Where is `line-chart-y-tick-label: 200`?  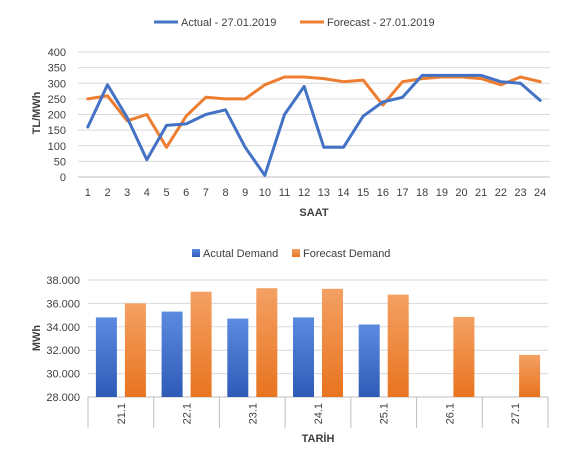 line-chart-y-tick-label: 200 is located at coordinates (57, 116).